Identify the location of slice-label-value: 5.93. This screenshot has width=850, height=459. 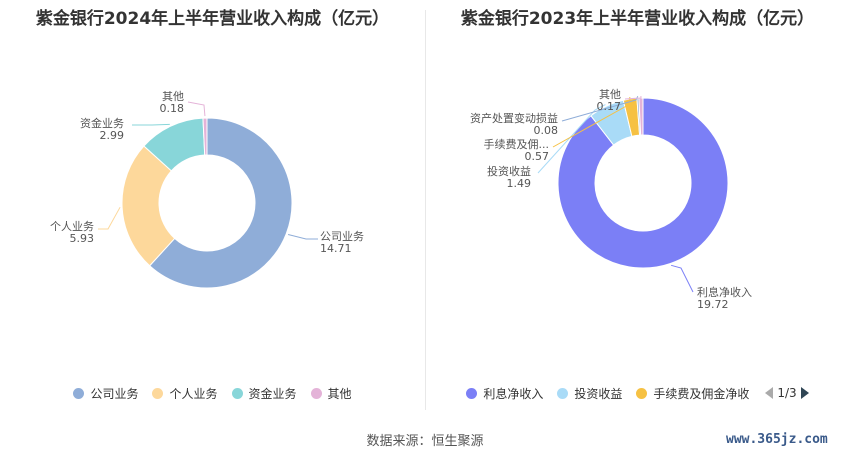
(82, 238).